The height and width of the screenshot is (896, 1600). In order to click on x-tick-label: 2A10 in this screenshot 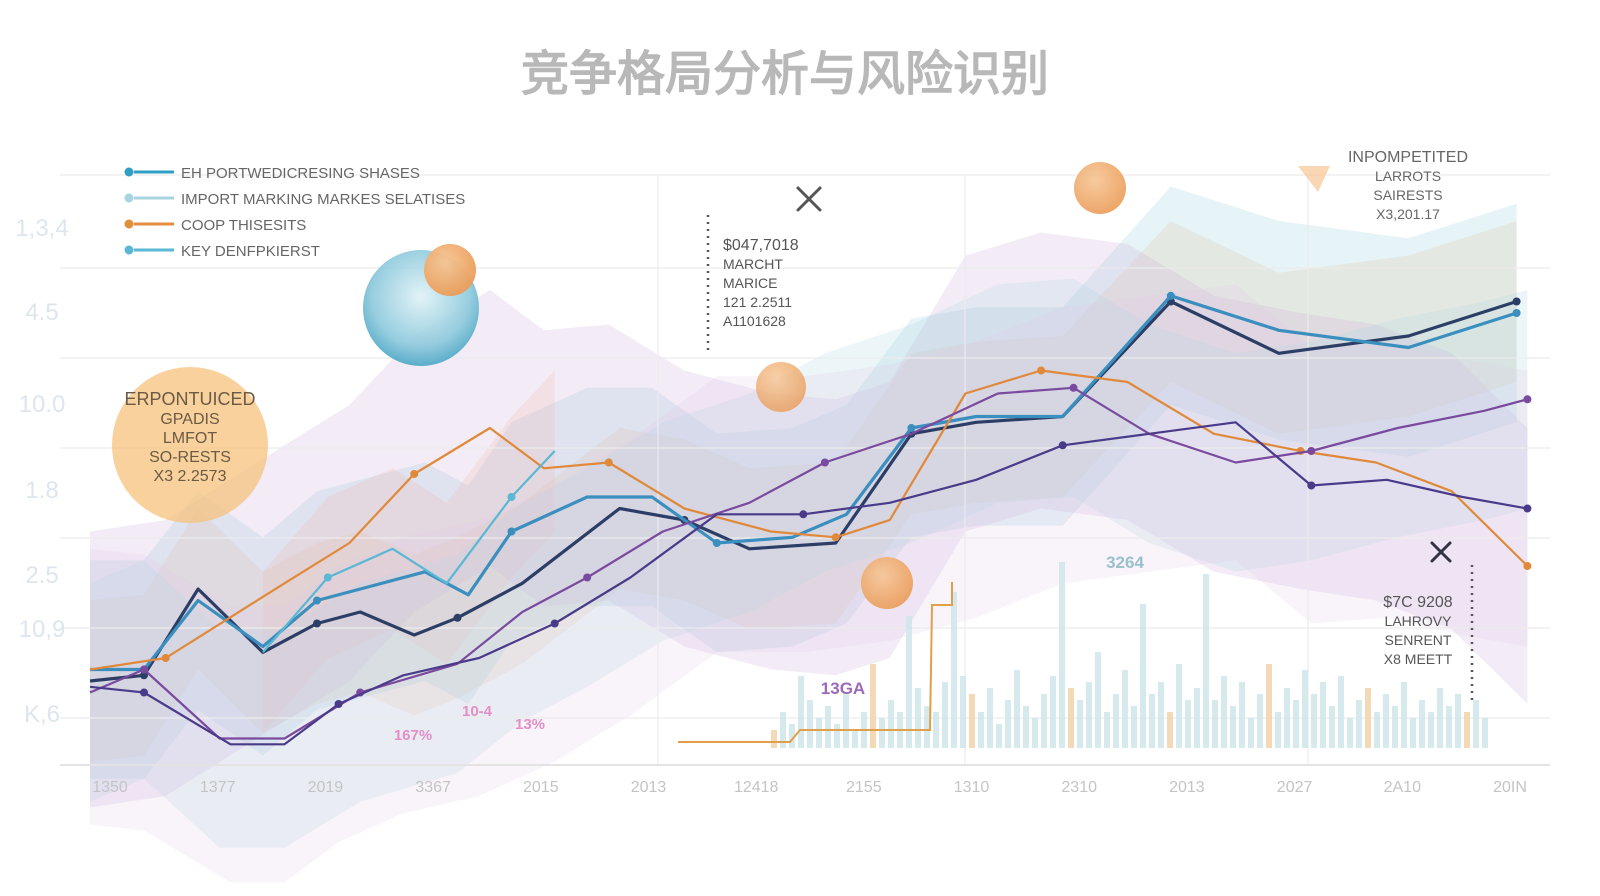, I will do `click(1402, 787)`.